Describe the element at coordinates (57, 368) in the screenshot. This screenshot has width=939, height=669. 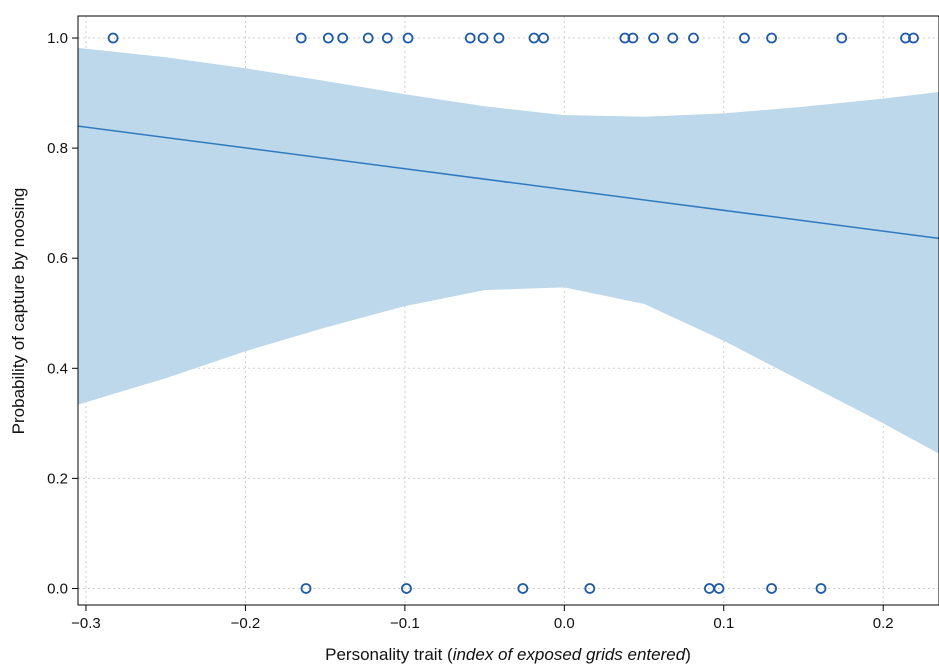
I see `y-tick-label: 0.4` at that location.